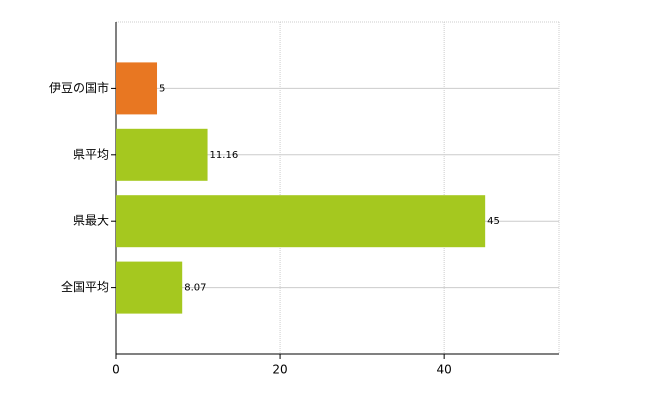 This screenshot has height=400, width=650. I want to click on y-tick-label: 伊豆の国市, so click(79, 87).